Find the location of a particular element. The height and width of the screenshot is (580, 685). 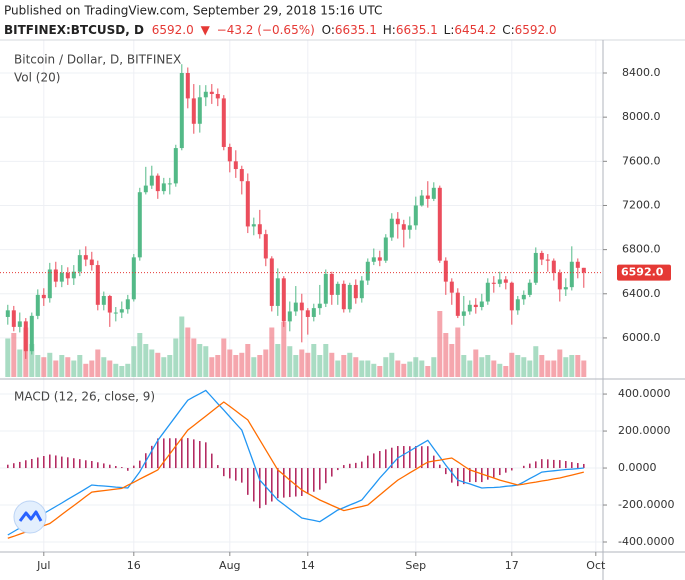

symbol: BITFINEX:BTCUSD, D is located at coordinates (74, 30).